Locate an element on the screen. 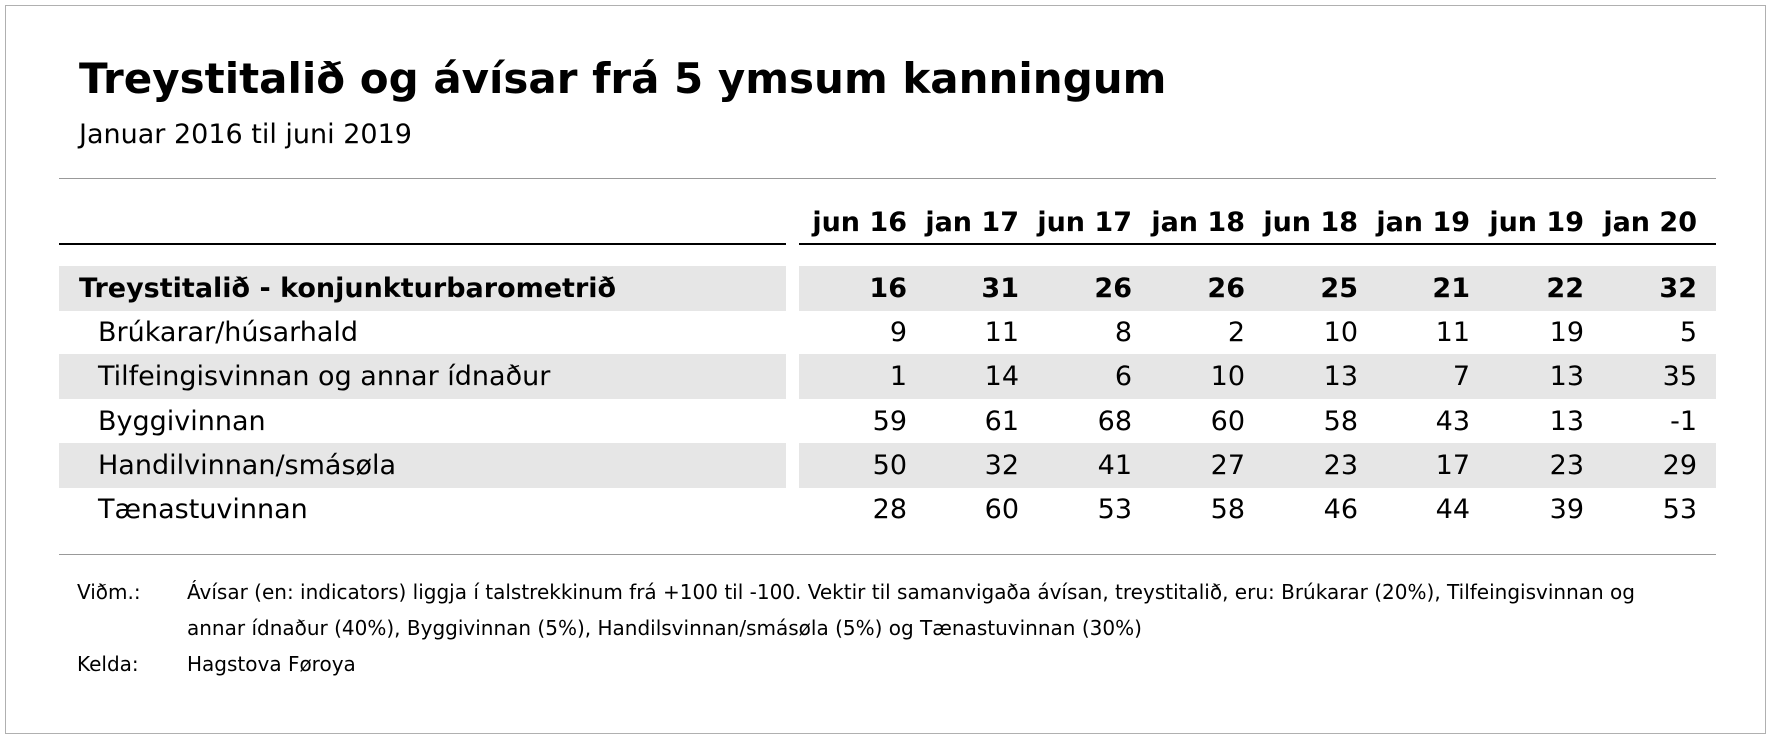  cell-value: 17 is located at coordinates (1452, 465).